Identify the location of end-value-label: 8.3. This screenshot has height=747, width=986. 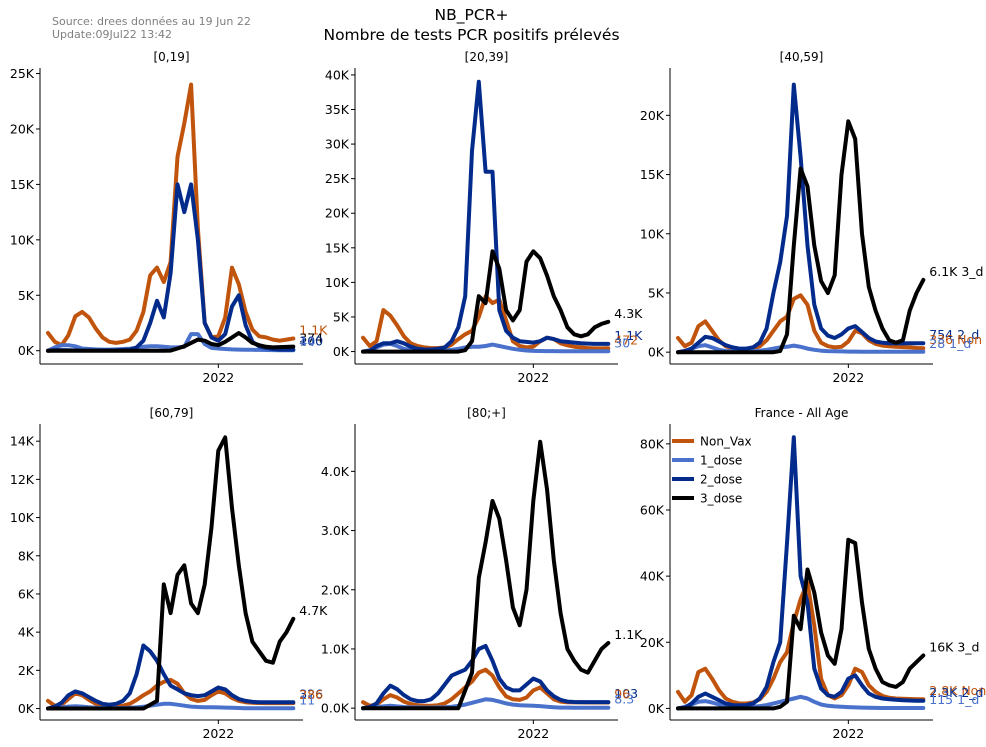
(624, 699).